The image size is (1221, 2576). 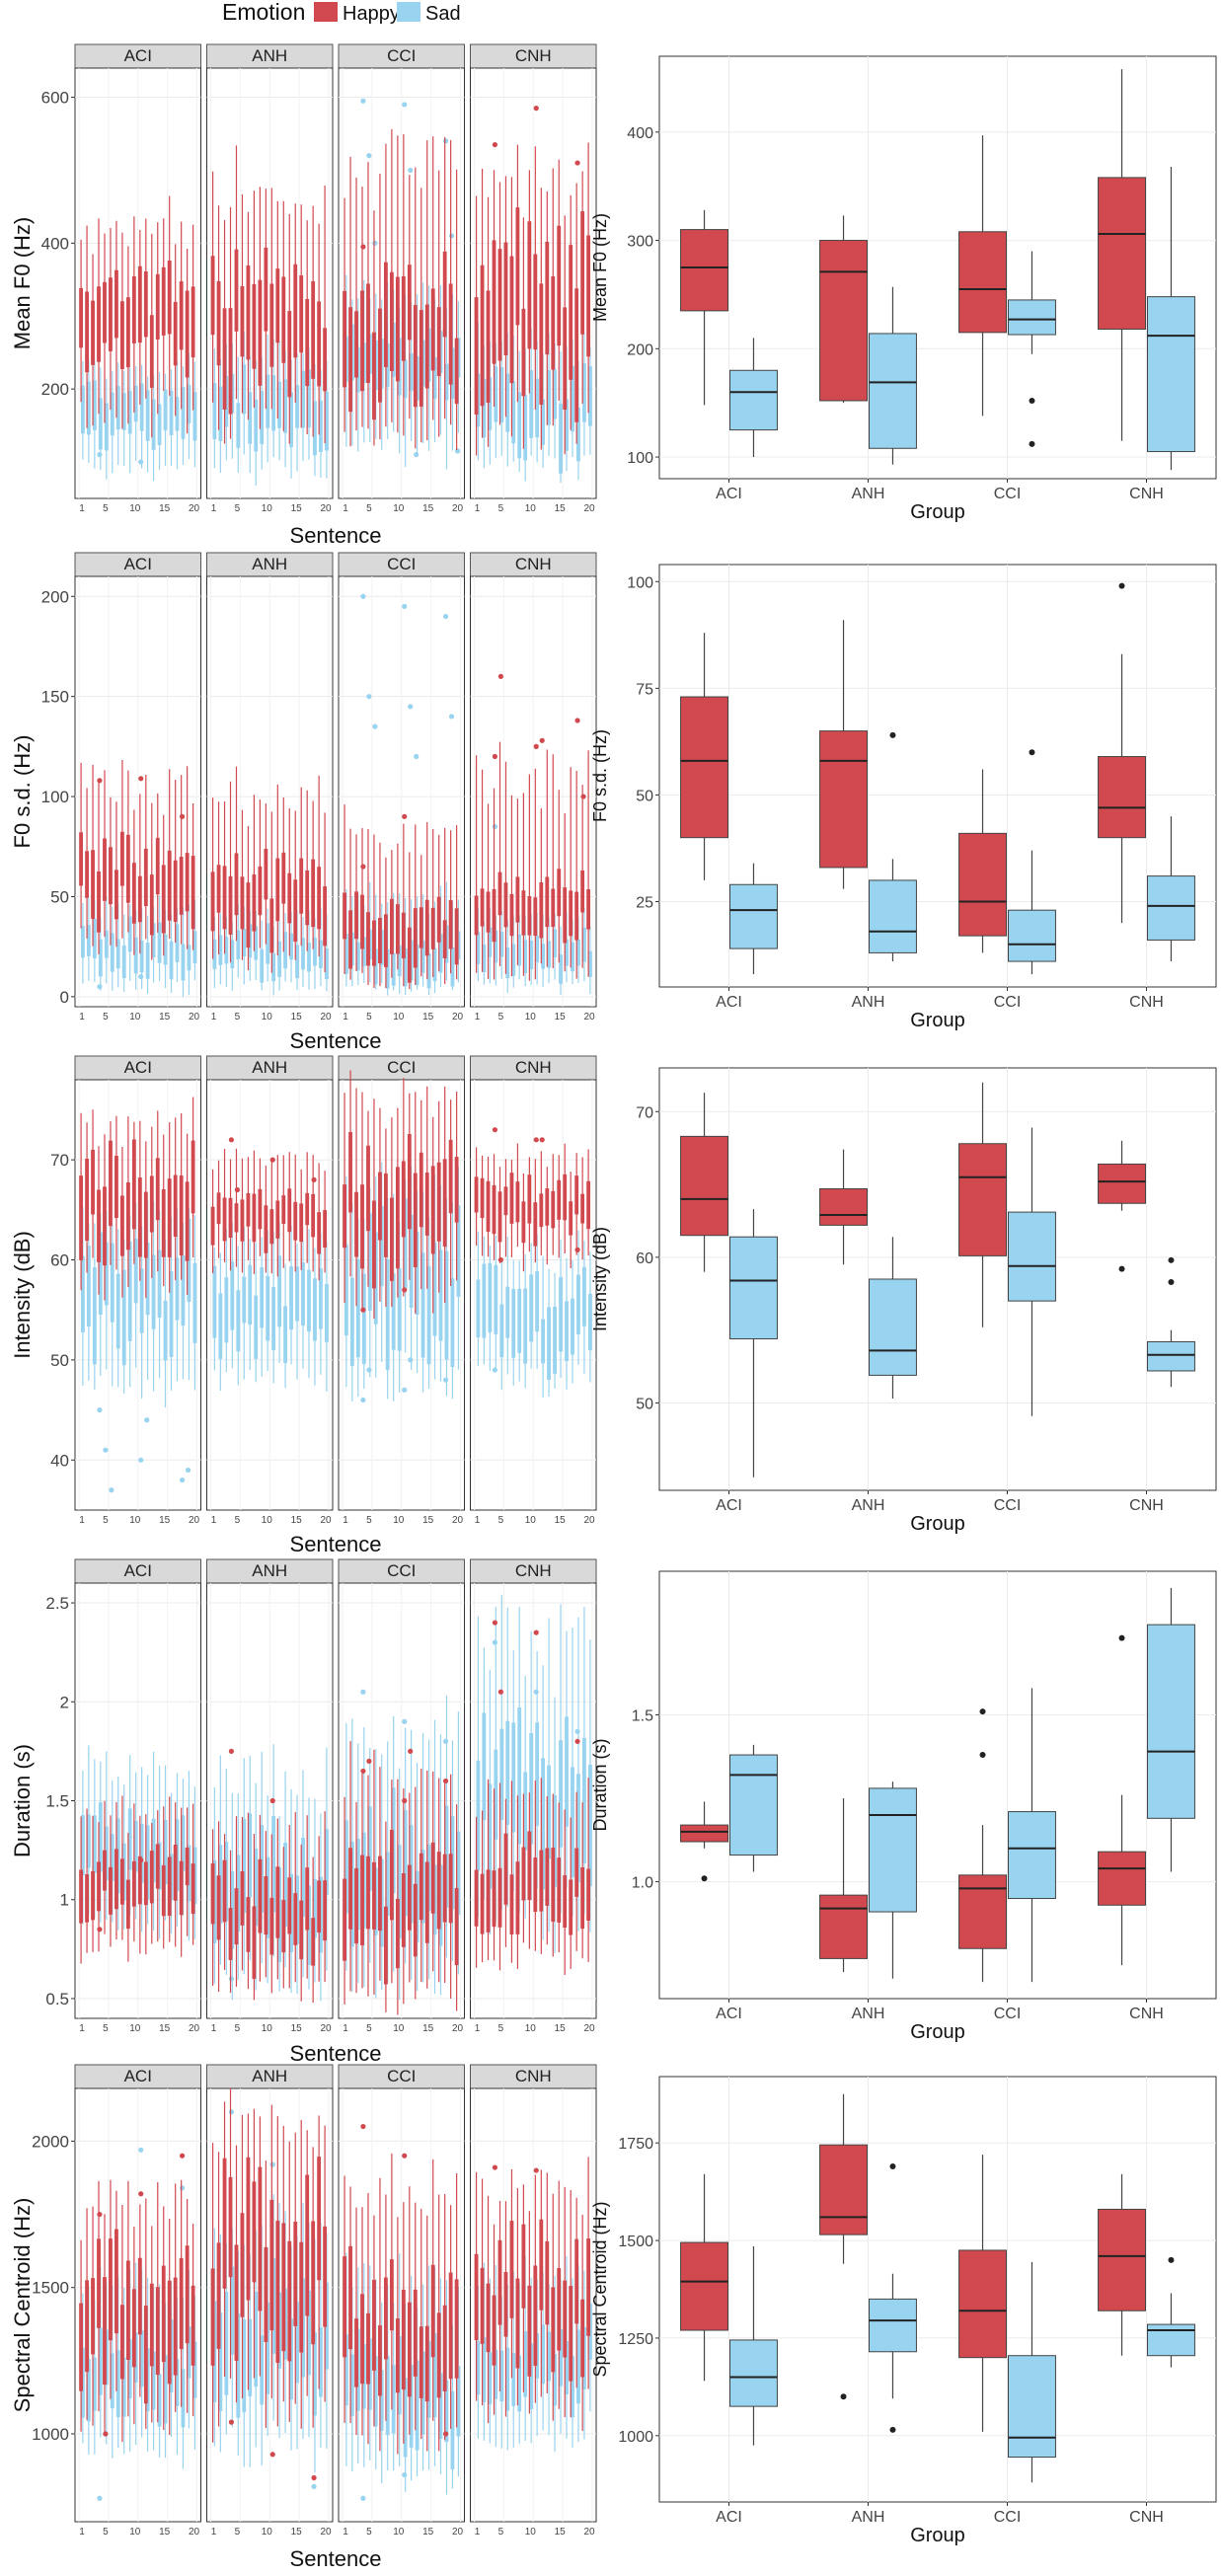 I want to click on y-tick-label: 50, so click(x=59, y=897).